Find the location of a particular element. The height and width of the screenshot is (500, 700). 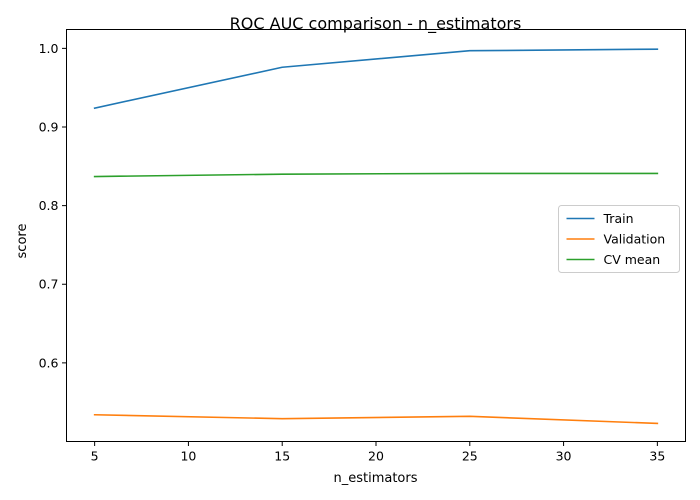

x-tick-label: 30 is located at coordinates (564, 456).